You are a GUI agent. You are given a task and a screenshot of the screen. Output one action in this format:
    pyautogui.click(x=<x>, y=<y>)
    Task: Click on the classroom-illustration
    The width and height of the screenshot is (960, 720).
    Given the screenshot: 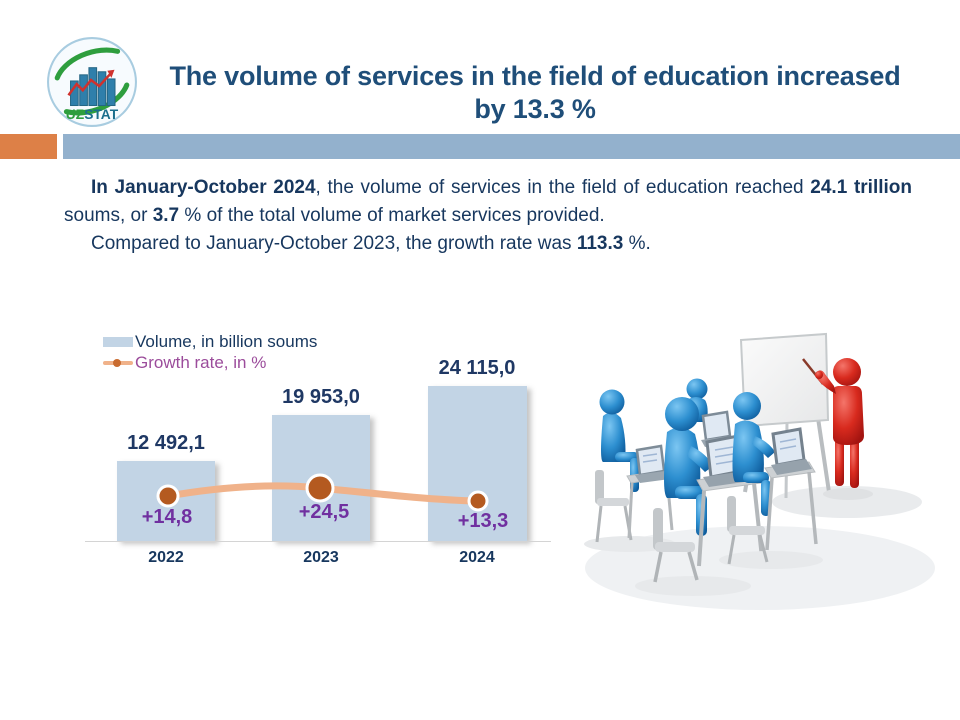 What is the action you would take?
    pyautogui.click(x=759, y=471)
    